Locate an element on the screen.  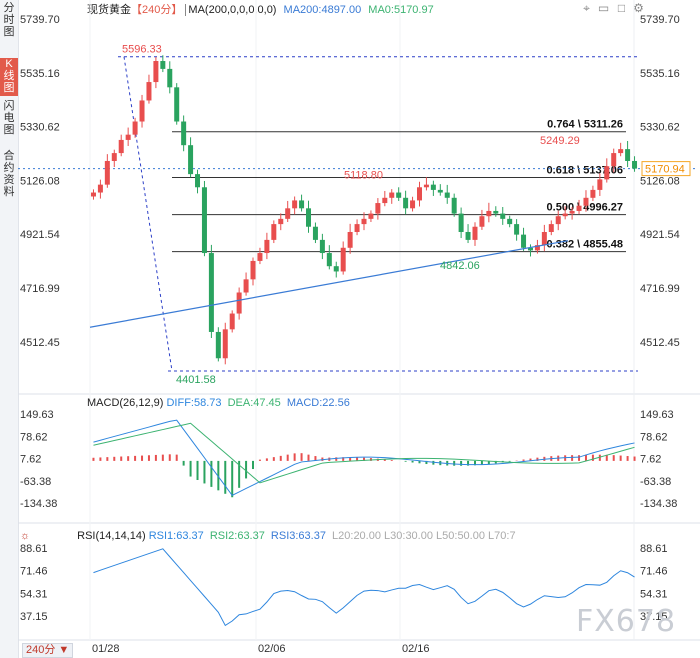
ma200-line is located at coordinates (329, 284).